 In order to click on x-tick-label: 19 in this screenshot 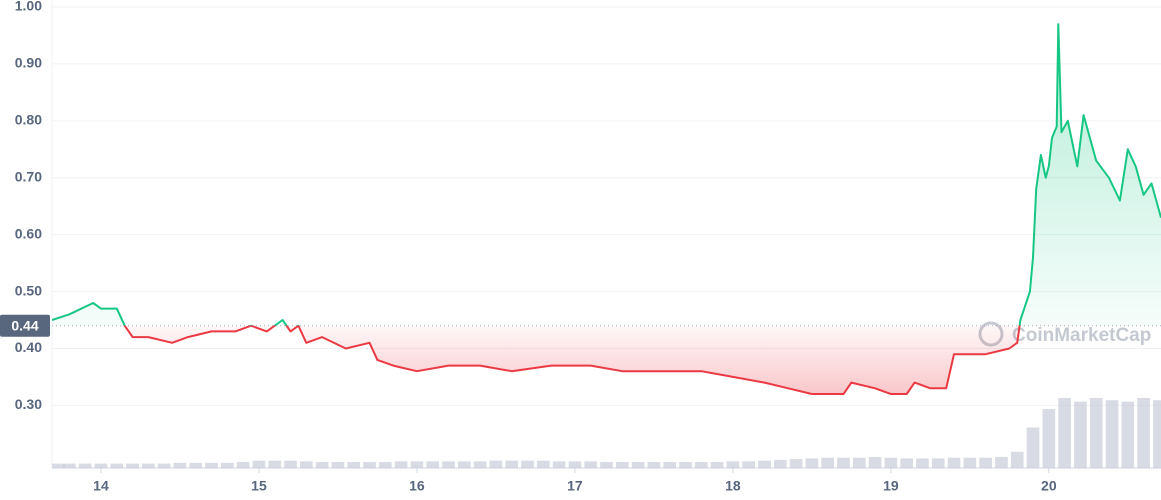, I will do `click(891, 486)`.